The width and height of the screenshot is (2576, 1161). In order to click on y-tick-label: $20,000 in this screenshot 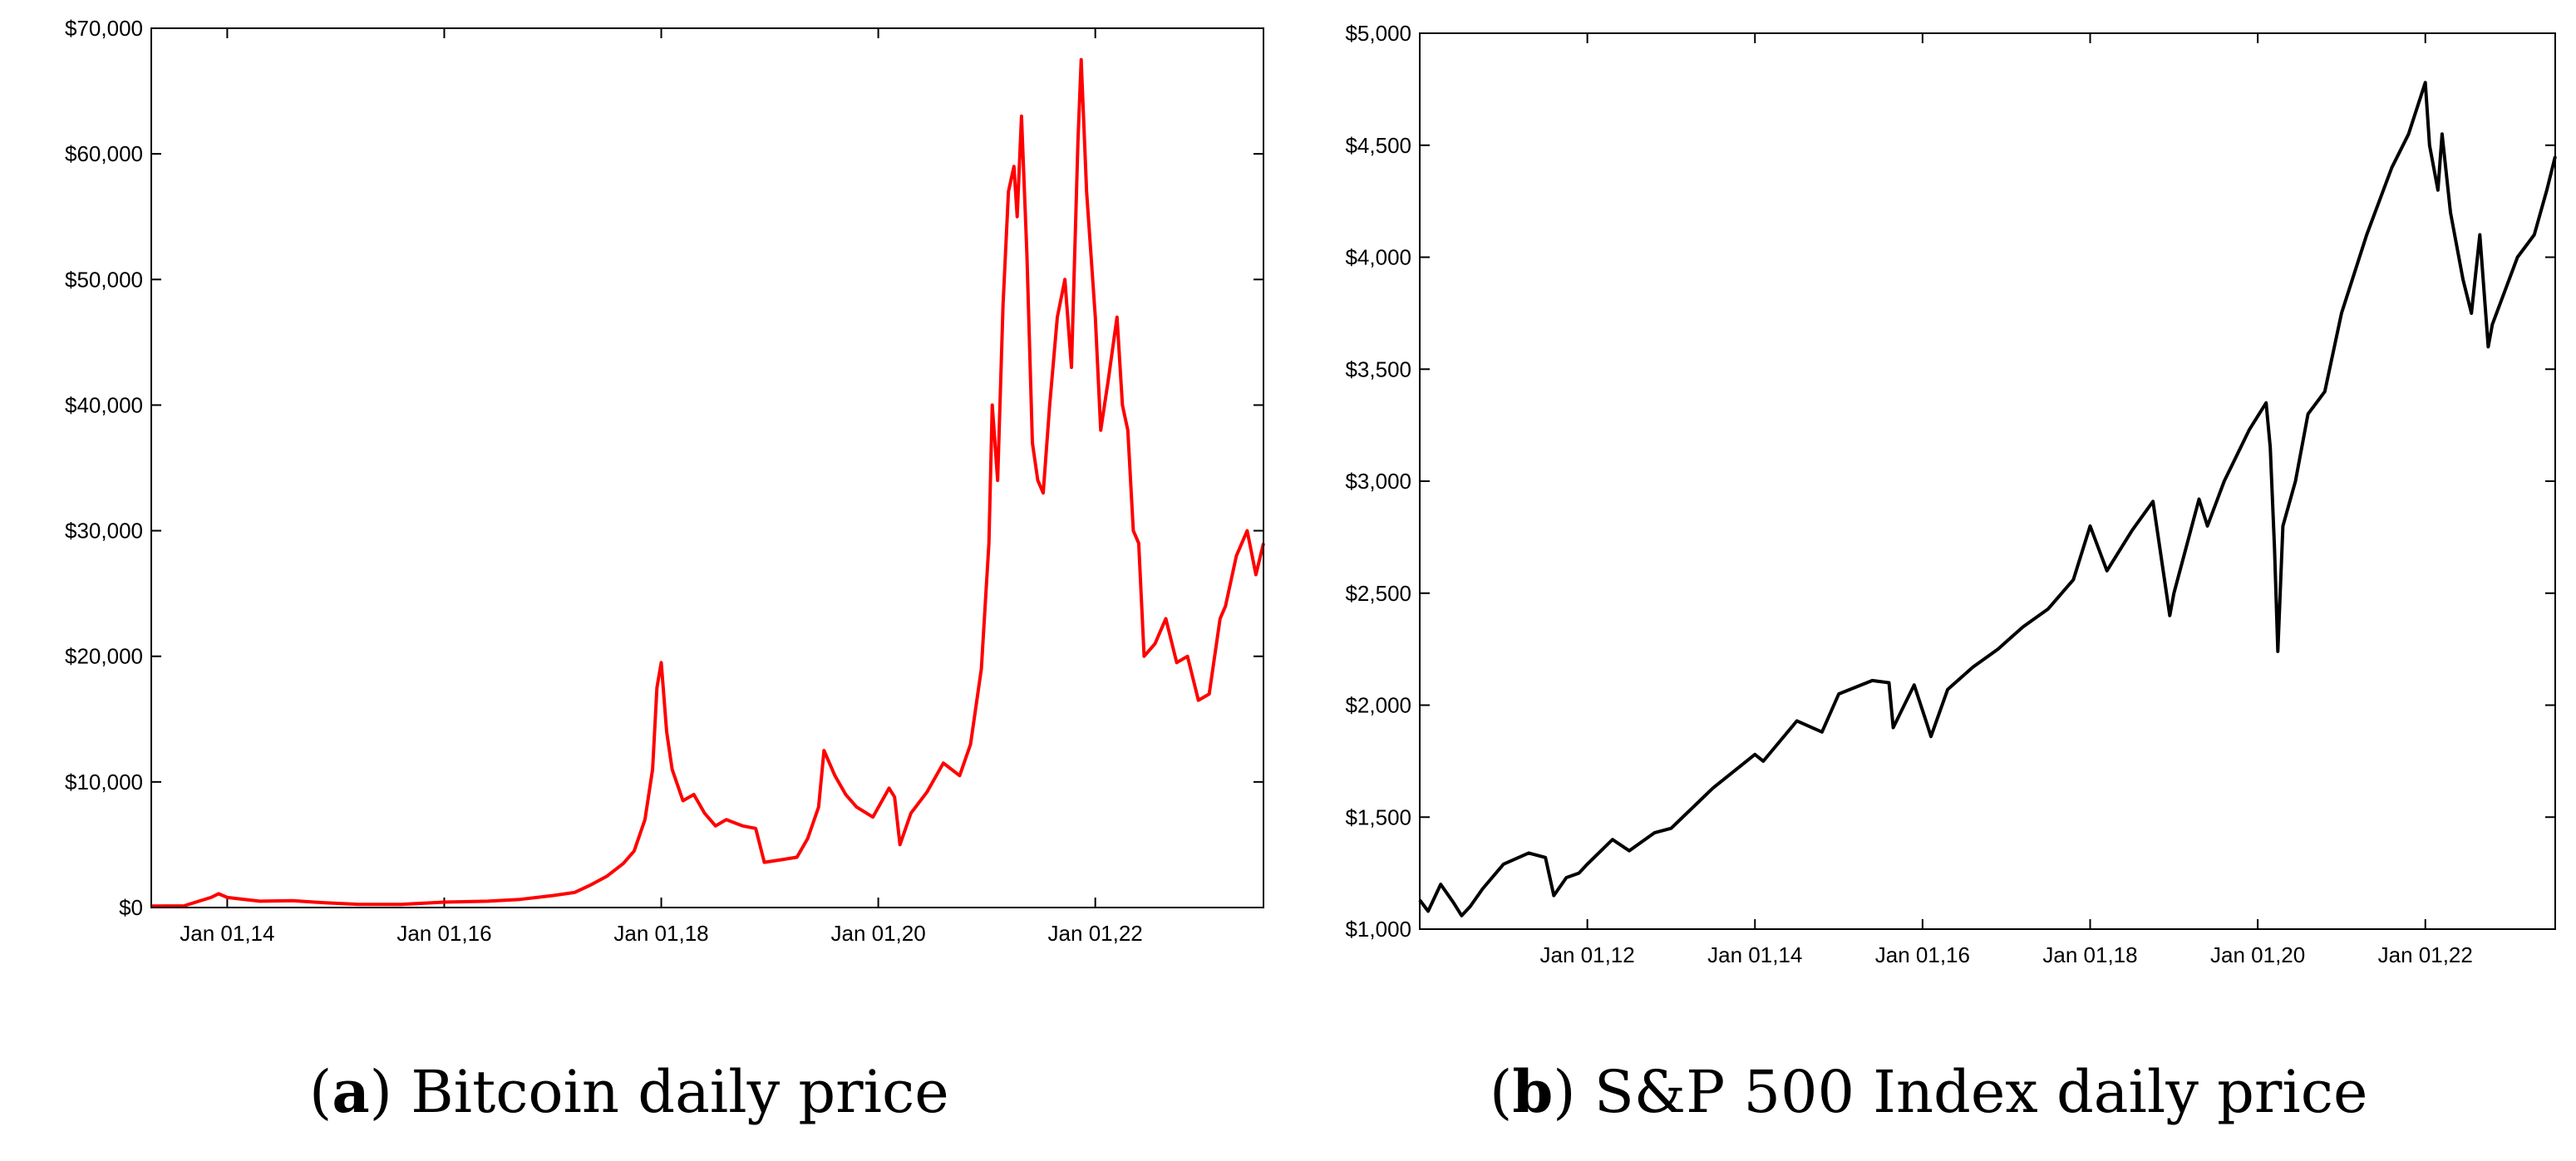, I will do `click(104, 656)`.